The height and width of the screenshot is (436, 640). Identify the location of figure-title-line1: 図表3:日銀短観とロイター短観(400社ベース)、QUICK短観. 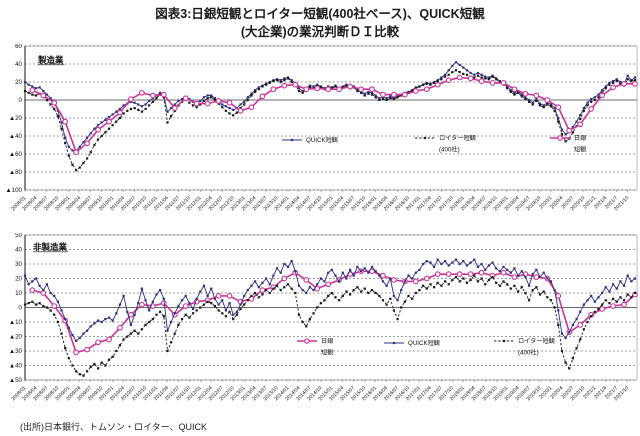
(320, 14).